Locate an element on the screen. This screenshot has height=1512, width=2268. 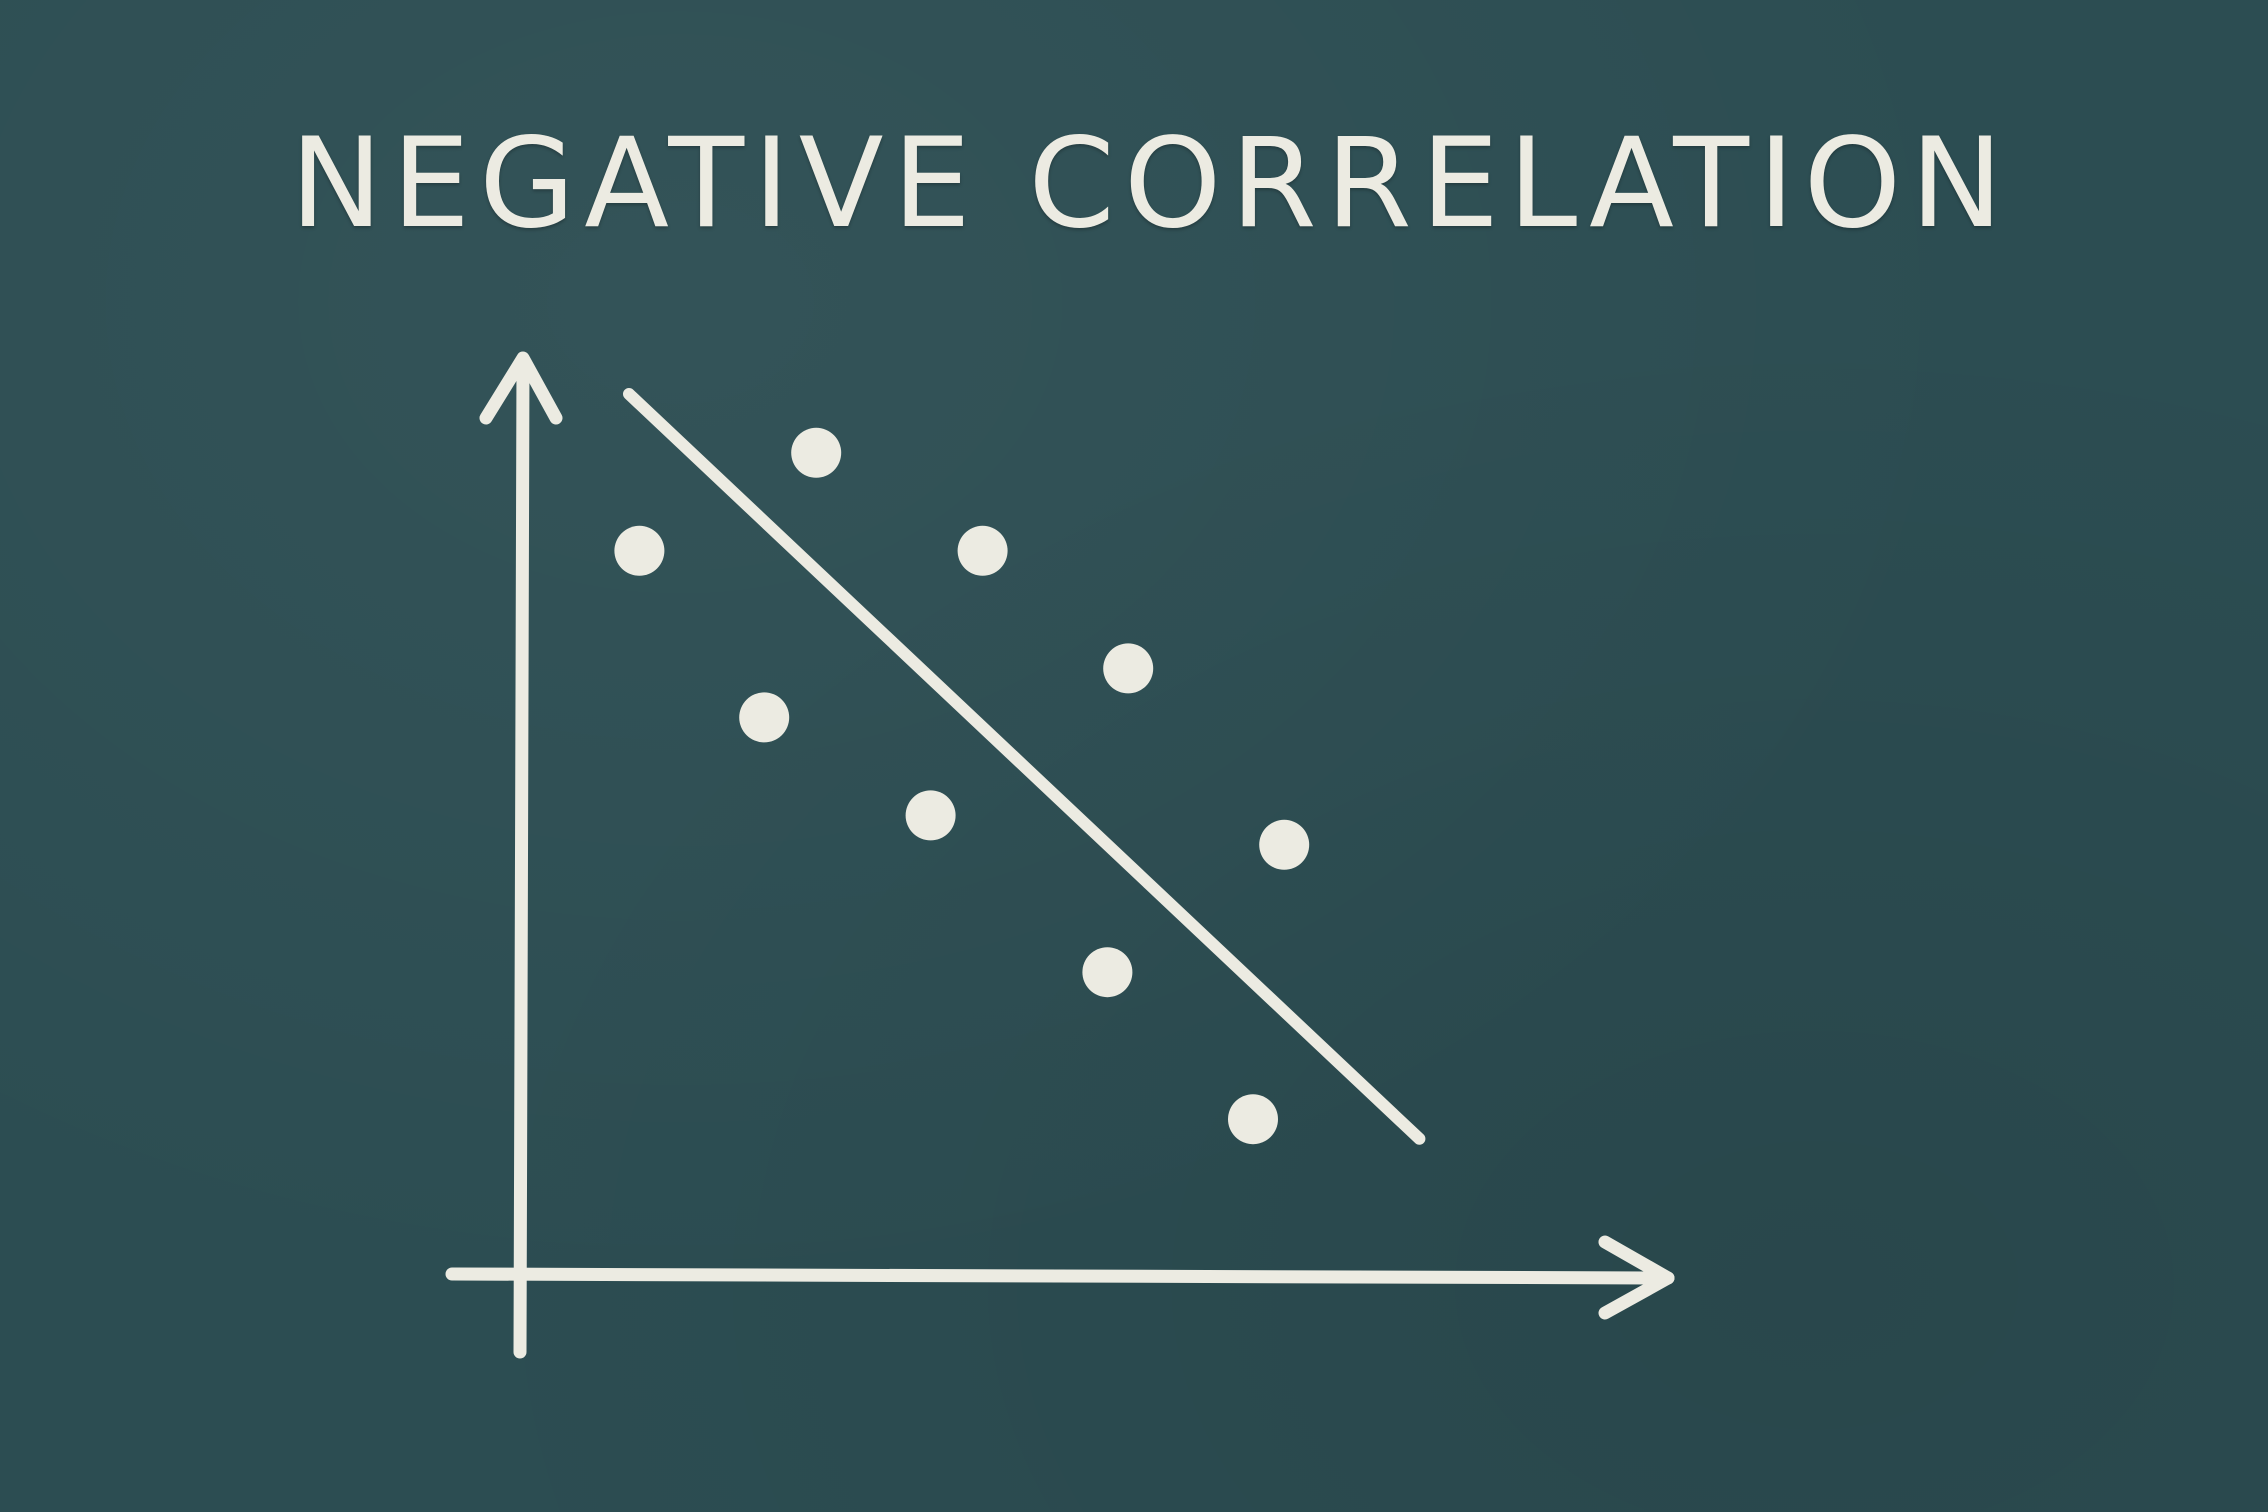
points-group is located at coordinates (962, 786).